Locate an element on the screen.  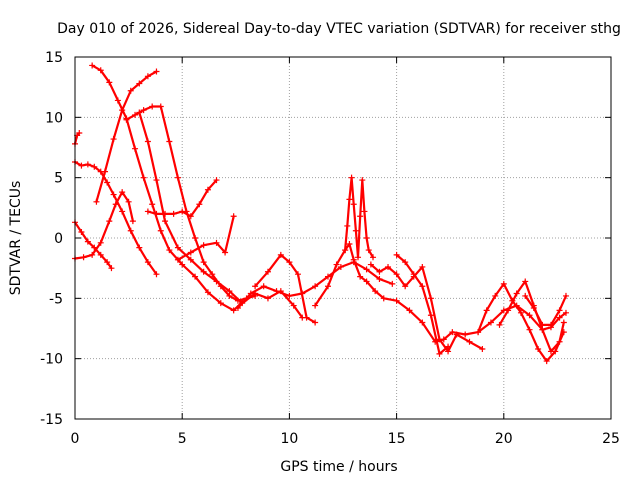
y-tick-label: 10 is located at coordinates (54, 118).